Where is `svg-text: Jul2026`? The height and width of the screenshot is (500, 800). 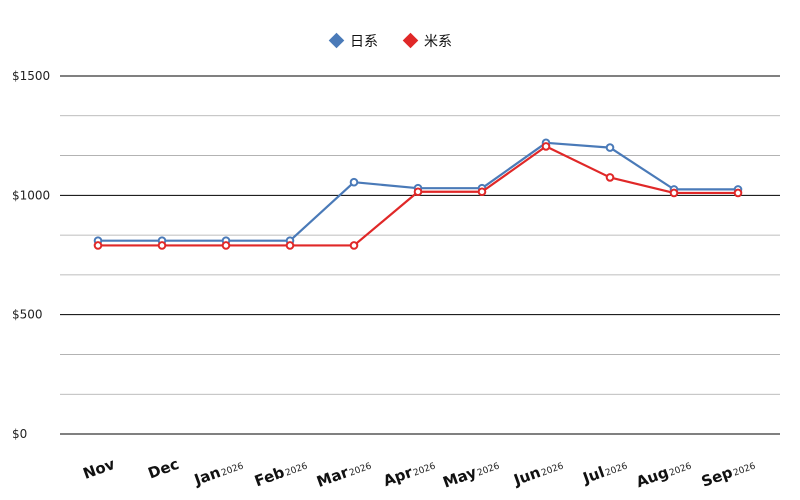 svg-text: Jul2026 is located at coordinates (605, 471).